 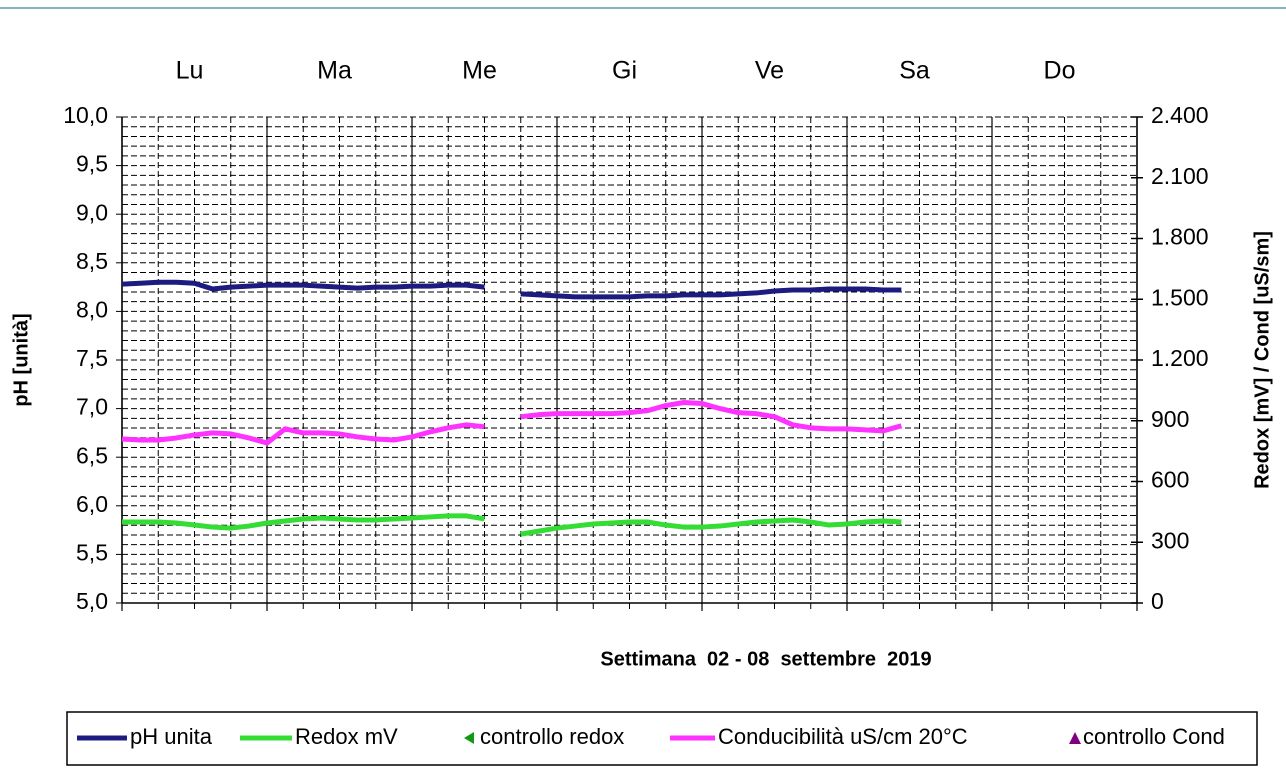 What do you see at coordinates (1157, 601) in the screenshot?
I see `y2-tick-label: 0` at bounding box center [1157, 601].